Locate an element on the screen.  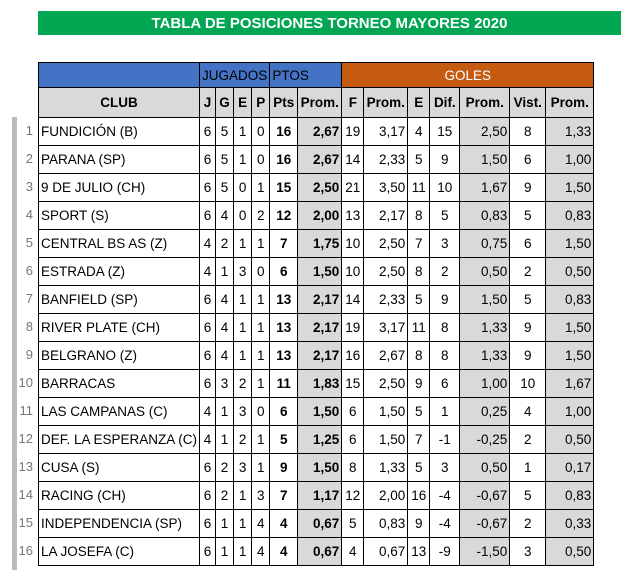
cell-vist: 9 is located at coordinates (528, 355).